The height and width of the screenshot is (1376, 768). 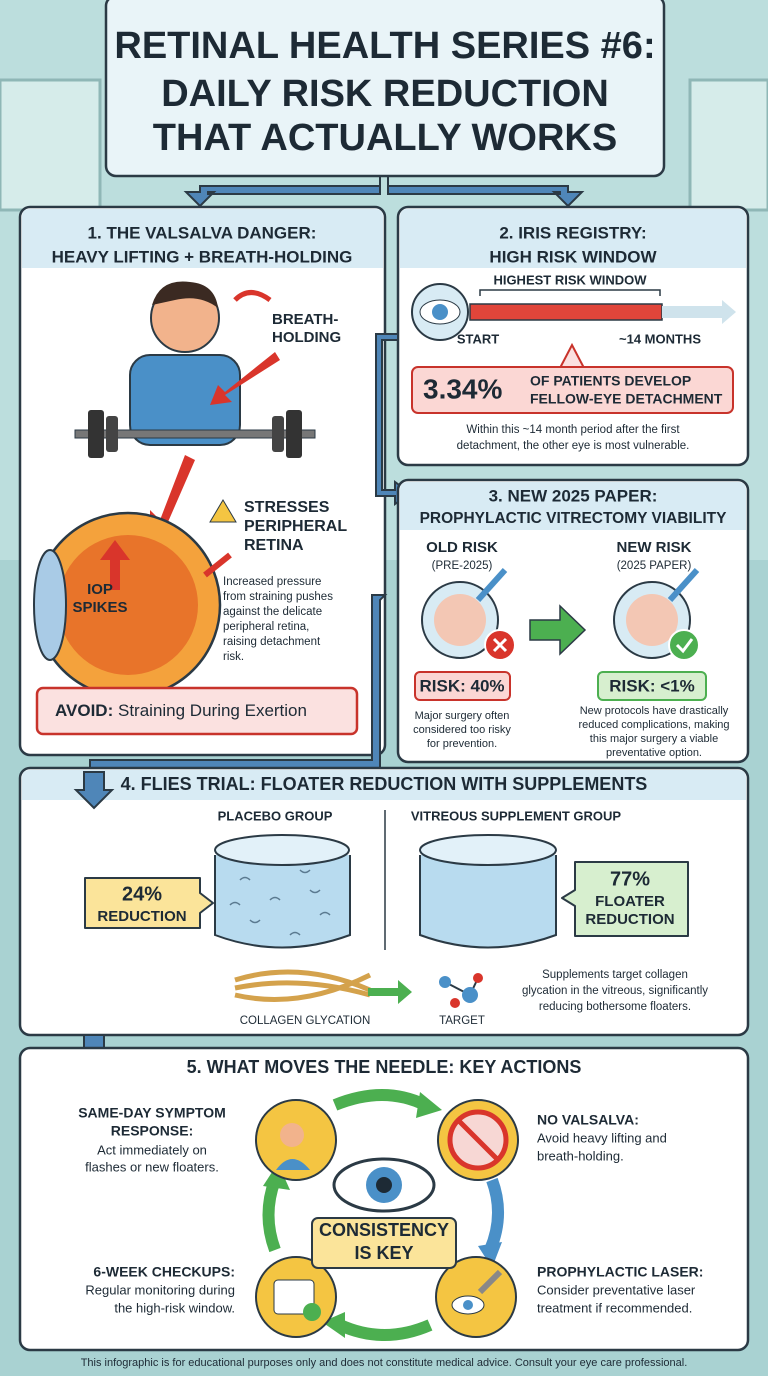 I want to click on eye-icons, so click(x=560, y=614).